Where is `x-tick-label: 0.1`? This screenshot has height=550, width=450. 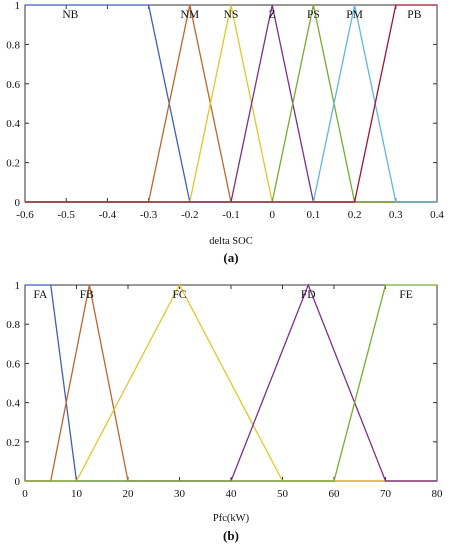 x-tick-label: 0.1 is located at coordinates (314, 215).